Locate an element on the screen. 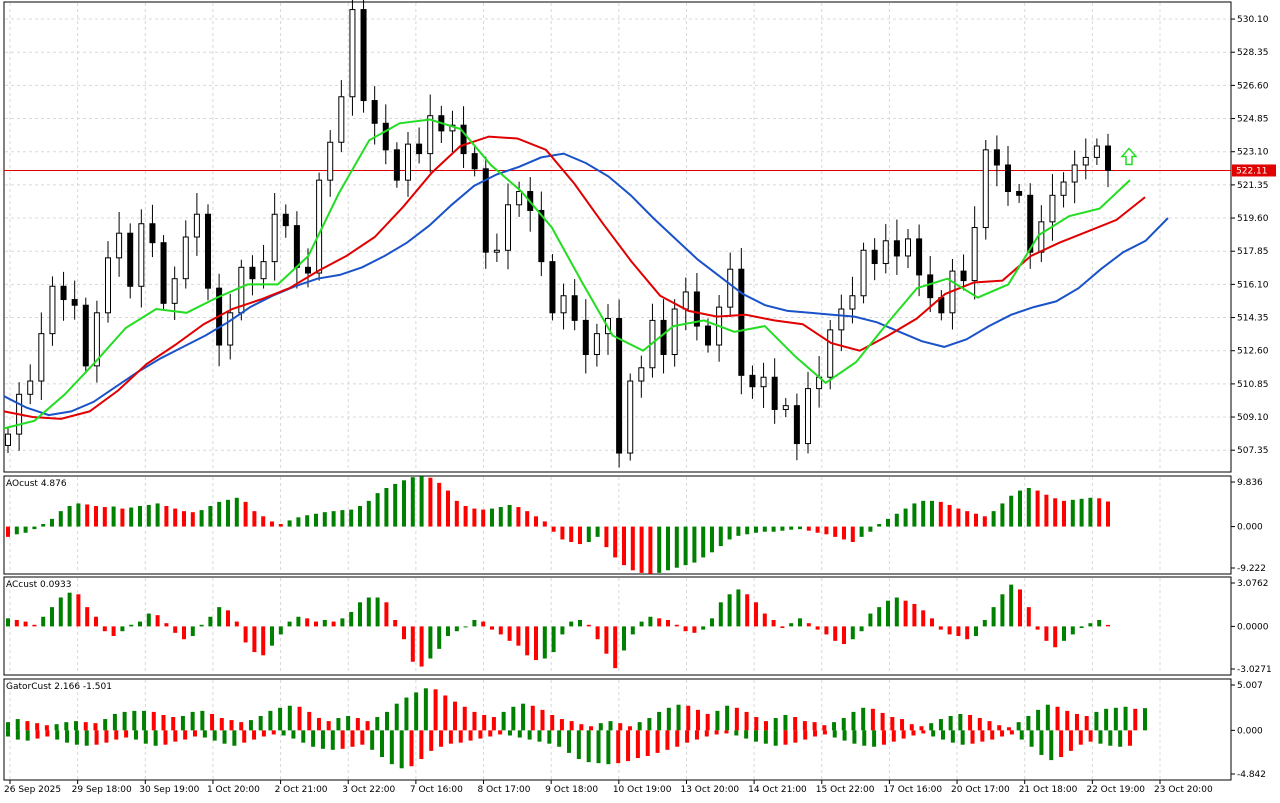  time-tick-label: 29 Sep 18:00 is located at coordinates (102, 790).